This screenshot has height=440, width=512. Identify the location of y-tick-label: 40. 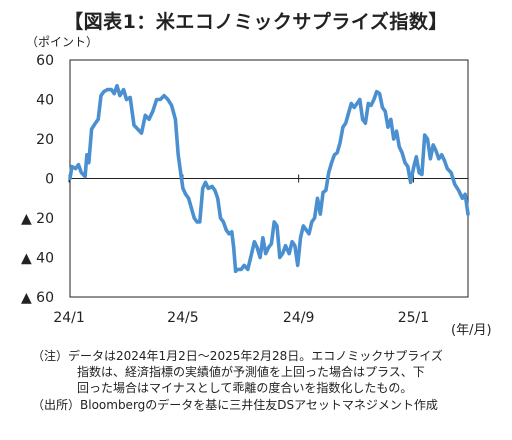
(45, 101).